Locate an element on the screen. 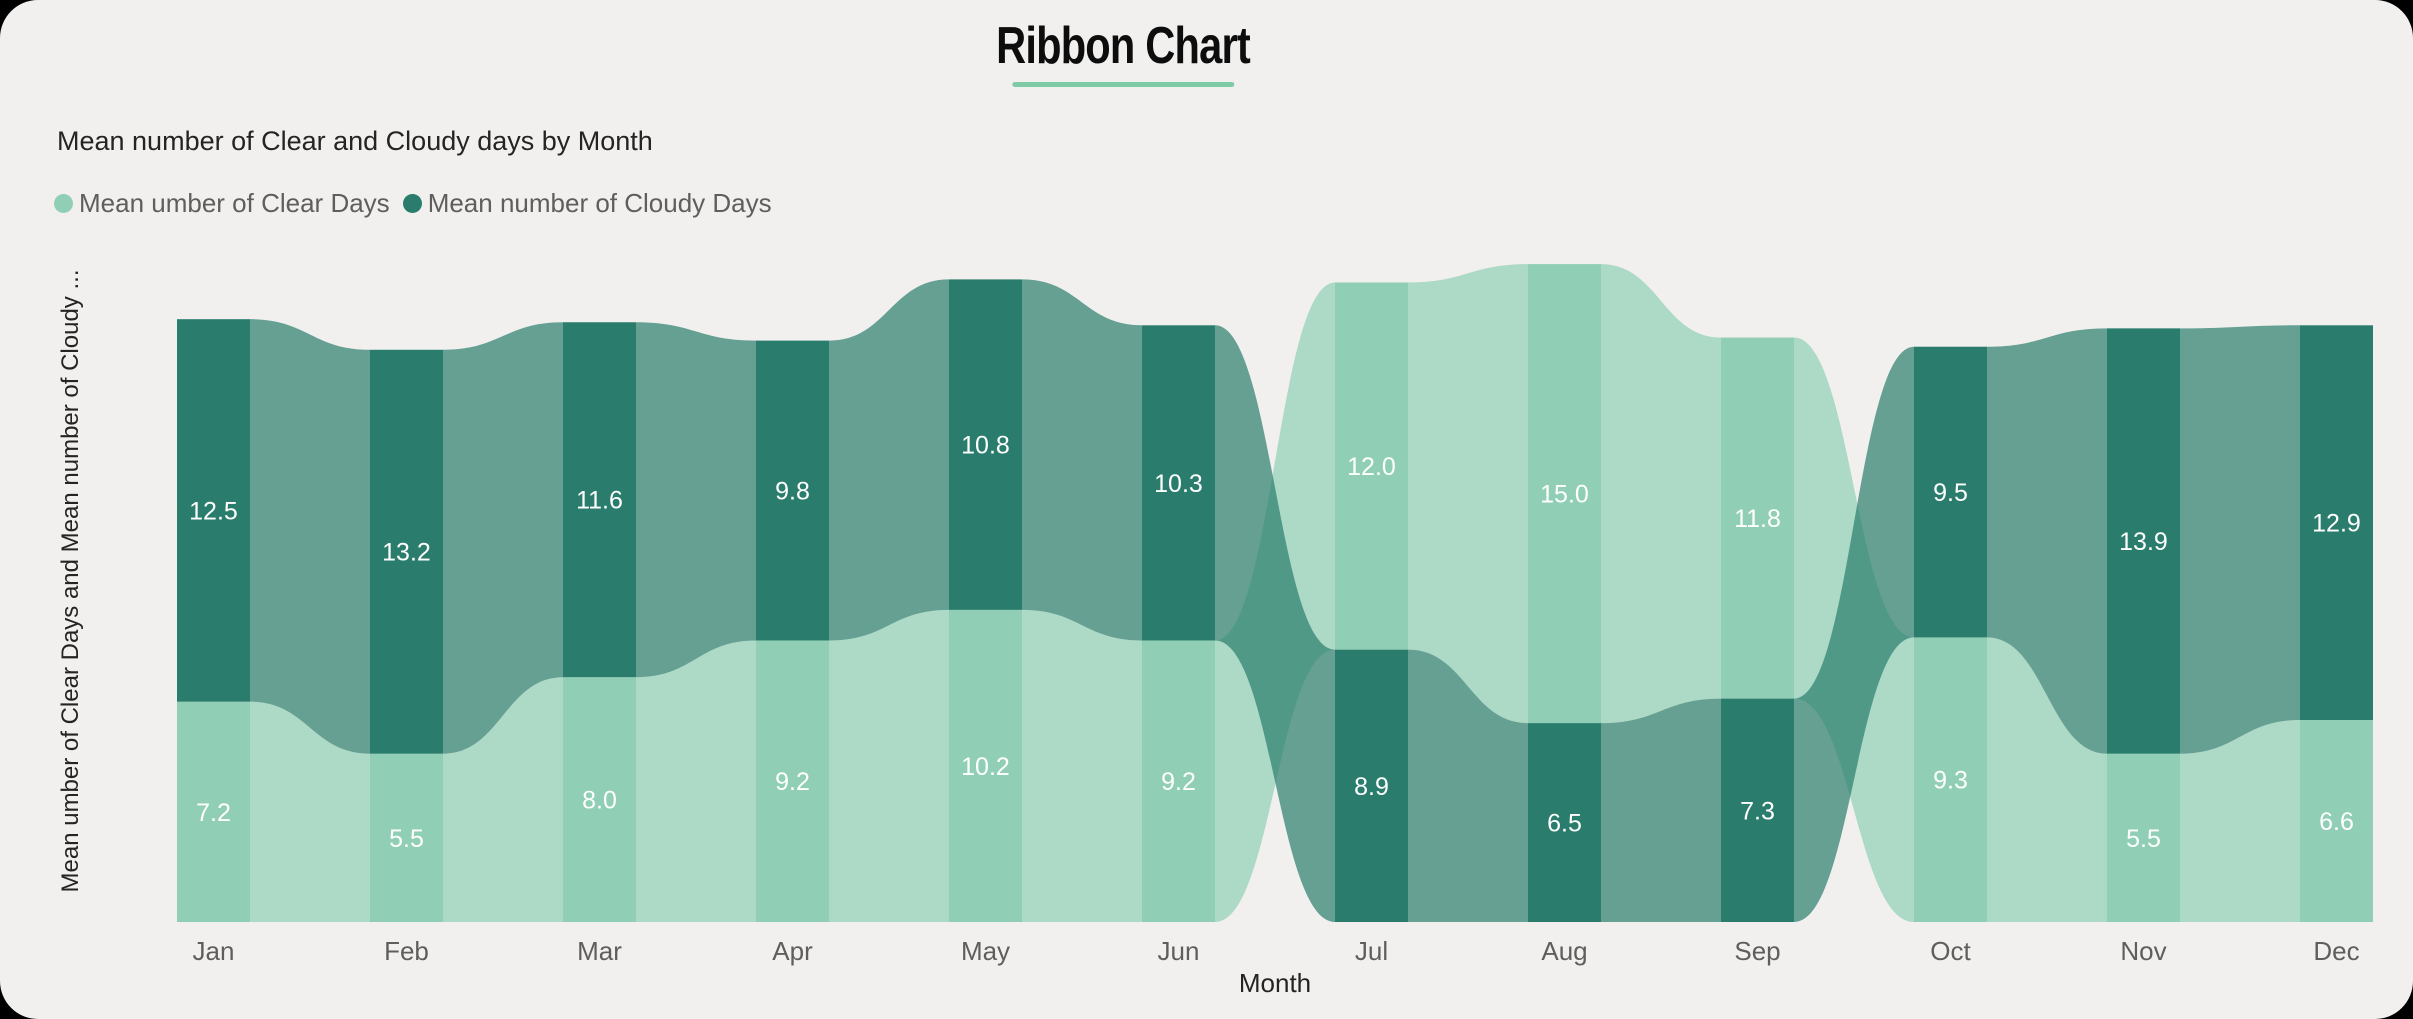 The image size is (2413, 1019). data-label-cloudy-Feb: 13.2 is located at coordinates (406, 553).